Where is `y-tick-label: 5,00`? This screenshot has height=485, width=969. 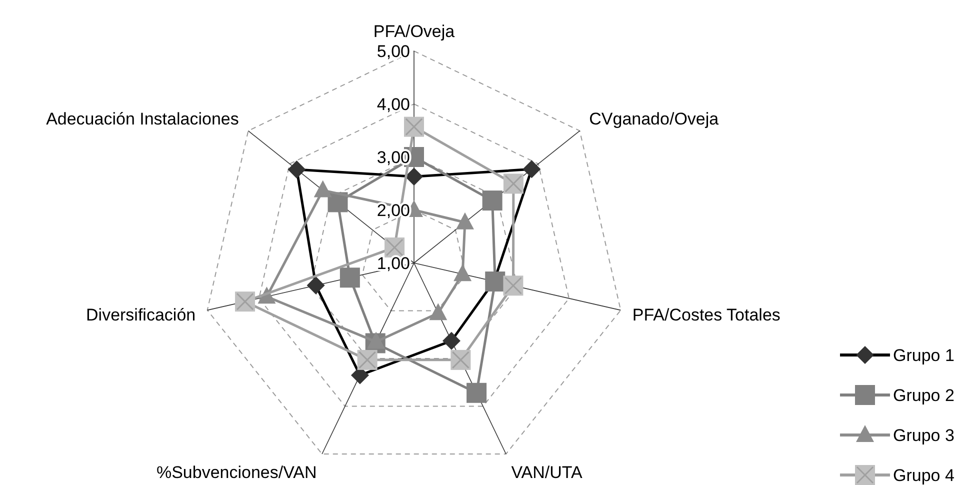
y-tick-label: 5,00 is located at coordinates (393, 51).